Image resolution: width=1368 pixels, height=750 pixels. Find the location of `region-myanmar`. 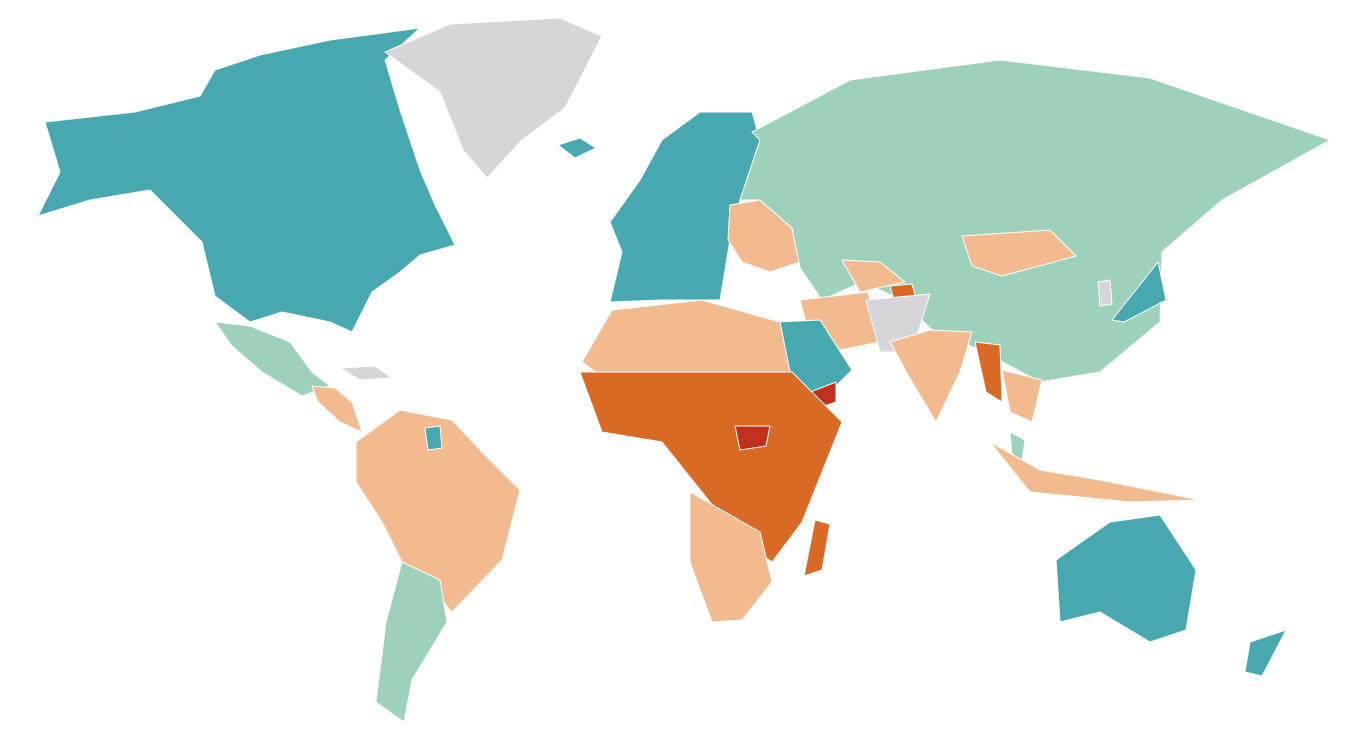

region-myanmar is located at coordinates (988, 372).